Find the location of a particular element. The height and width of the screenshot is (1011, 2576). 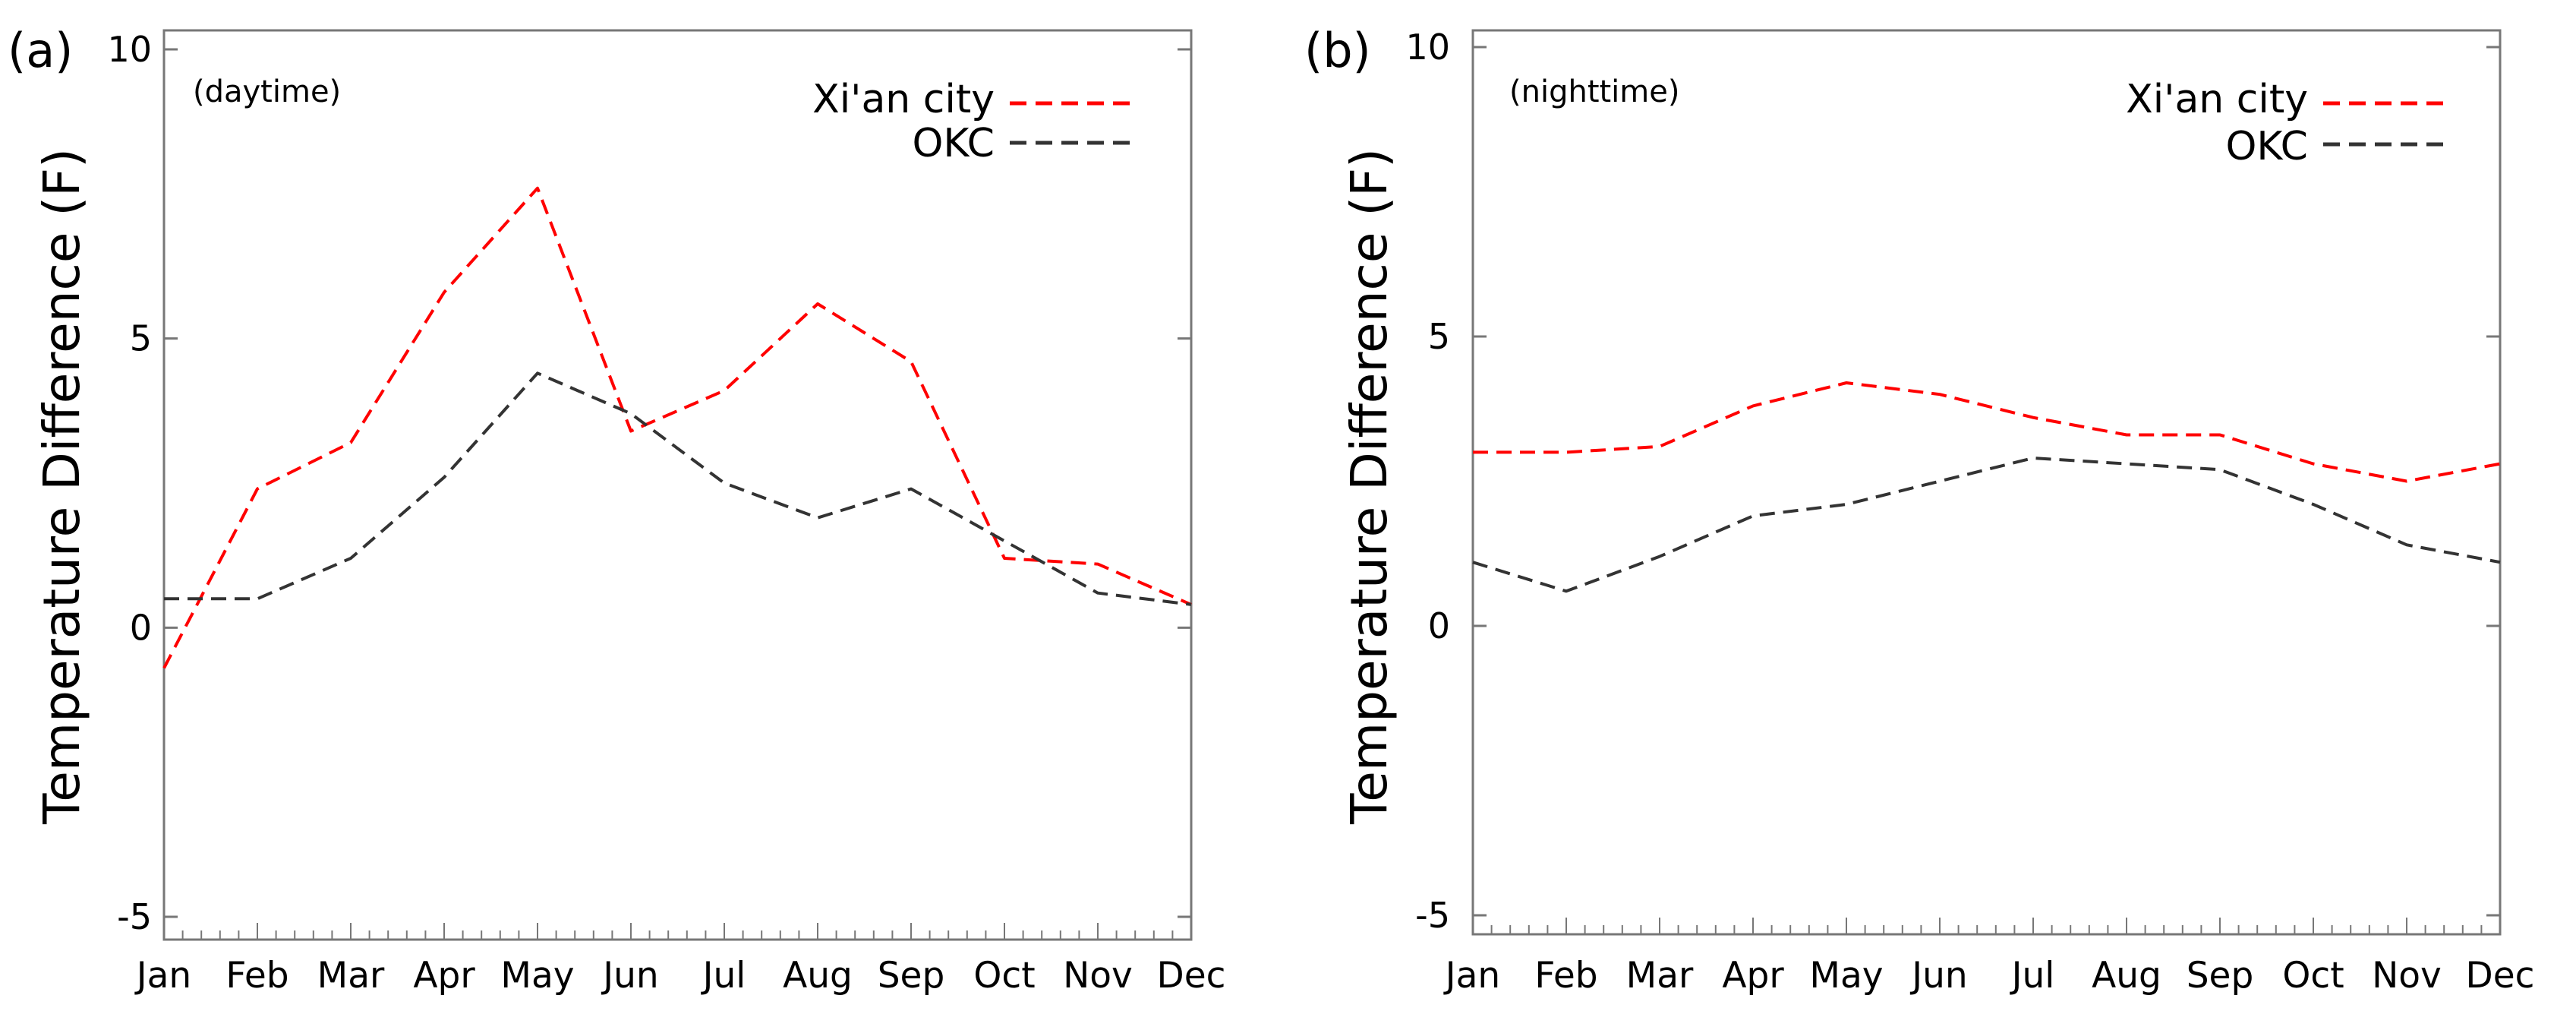

panel-b-inset-label: (nighttime) is located at coordinates (1594, 91).